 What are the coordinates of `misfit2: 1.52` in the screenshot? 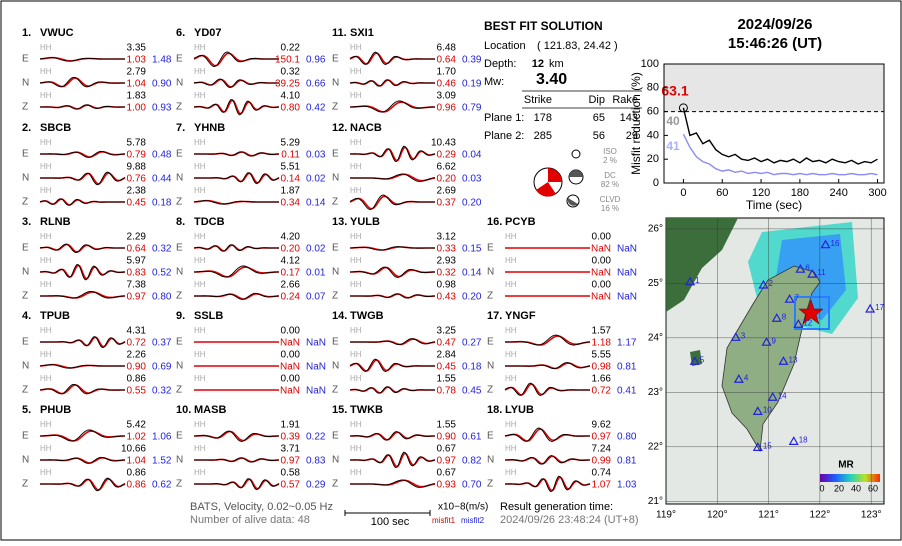 It's located at (162, 461).